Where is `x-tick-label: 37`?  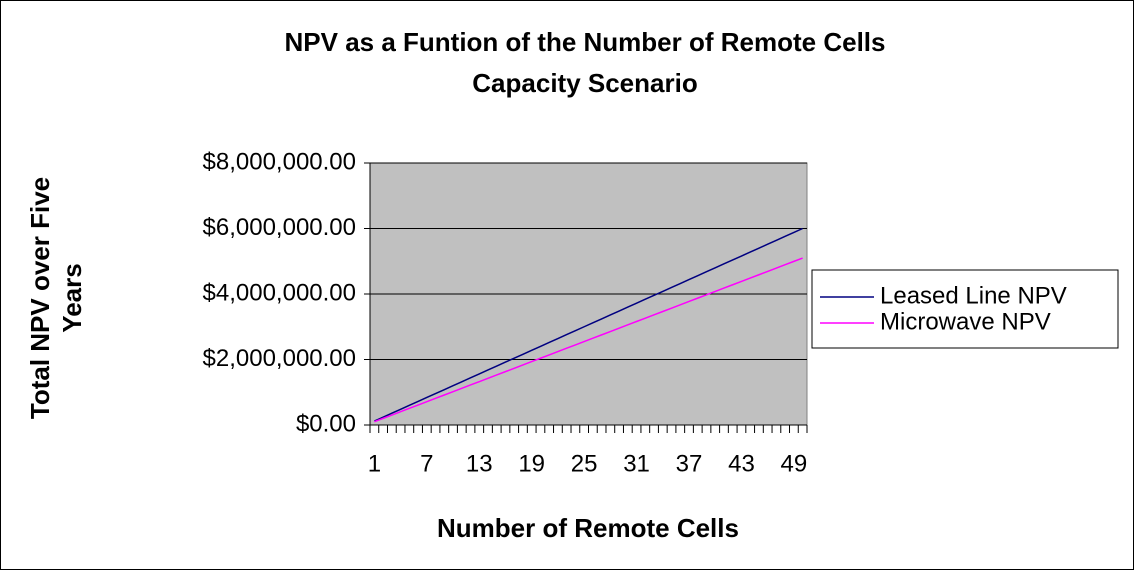 x-tick-label: 37 is located at coordinates (689, 463).